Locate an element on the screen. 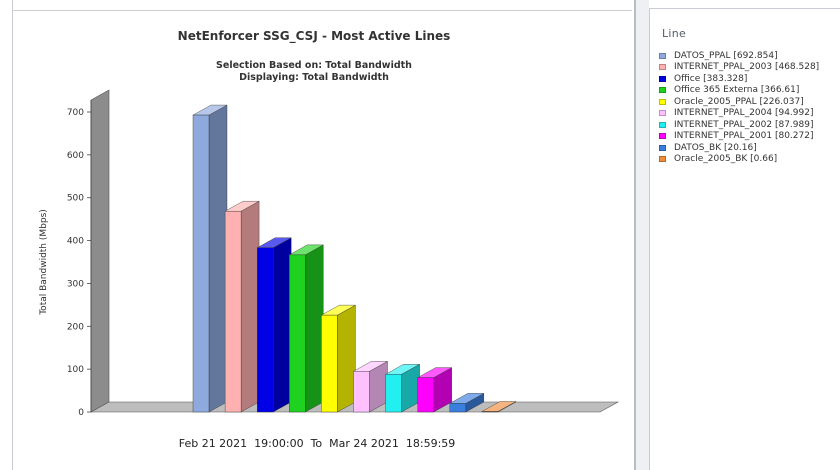 The width and height of the screenshot is (840, 470). chart-title: NetEnforcer SSG_CSJ - Most Active Lines is located at coordinates (314, 36).